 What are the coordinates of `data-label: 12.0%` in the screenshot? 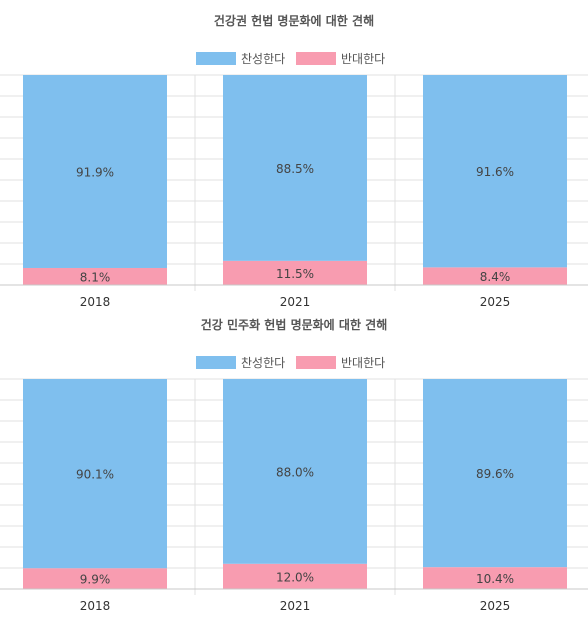 It's located at (295, 577).